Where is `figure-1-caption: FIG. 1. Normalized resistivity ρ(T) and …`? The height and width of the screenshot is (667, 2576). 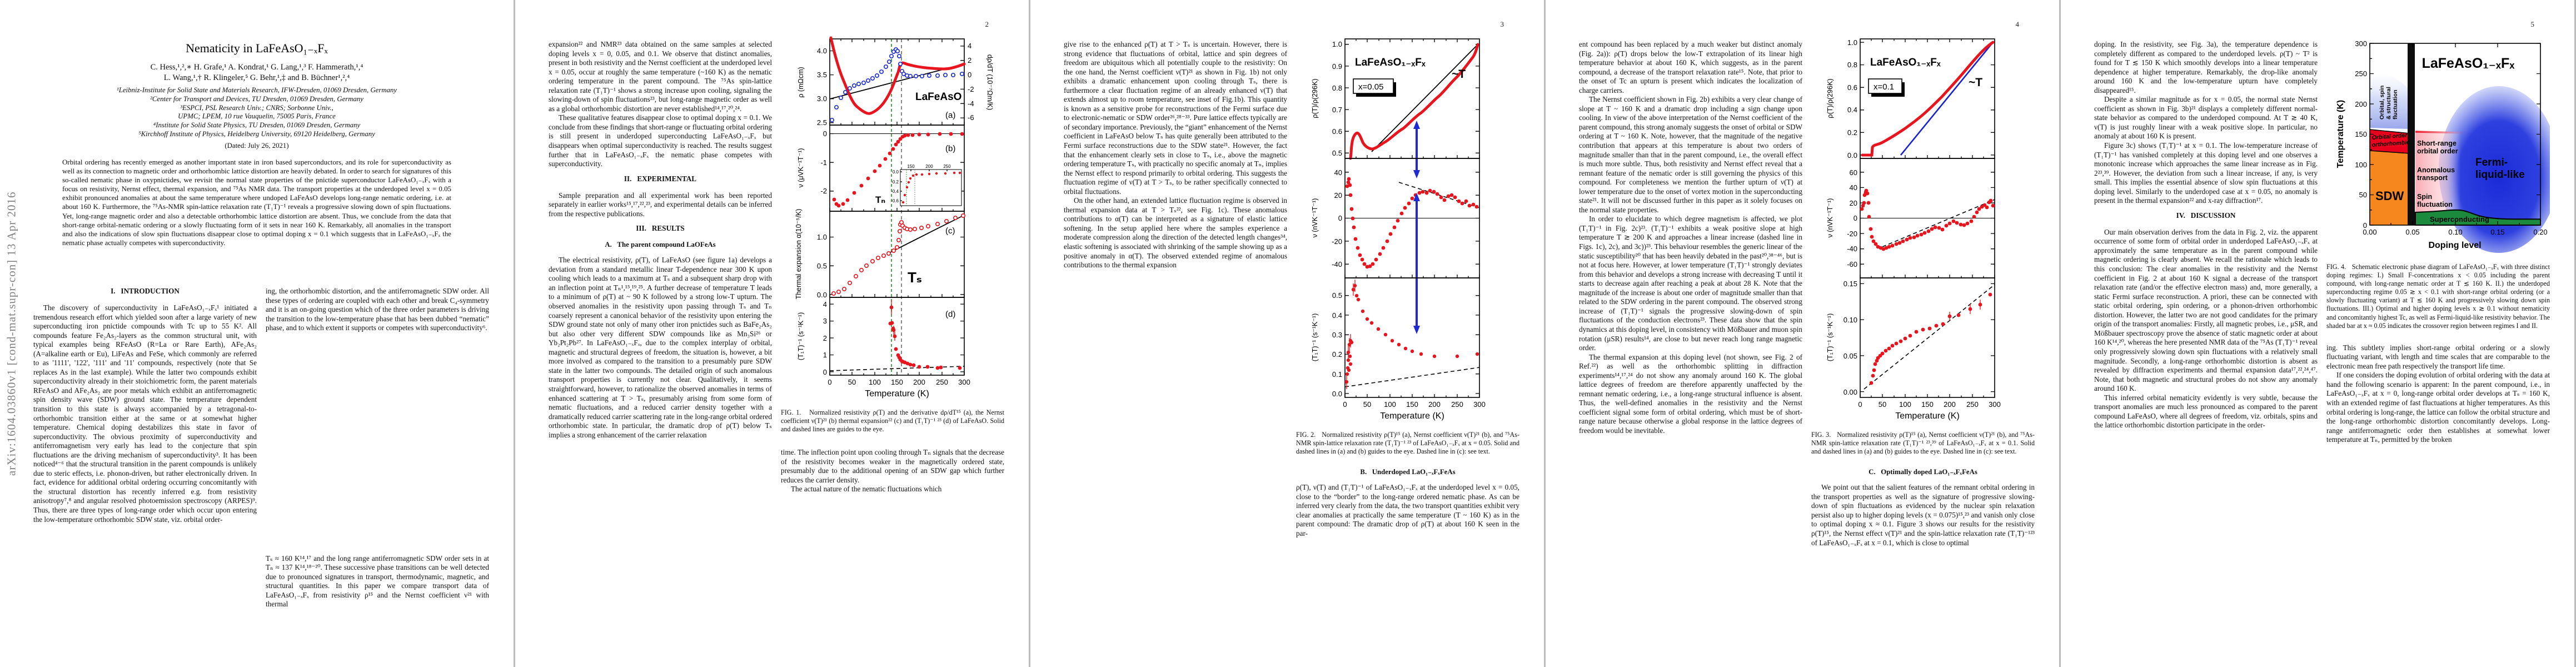 figure-1-caption: FIG. 1. Normalized resistivity ρ(T) and … is located at coordinates (892, 421).